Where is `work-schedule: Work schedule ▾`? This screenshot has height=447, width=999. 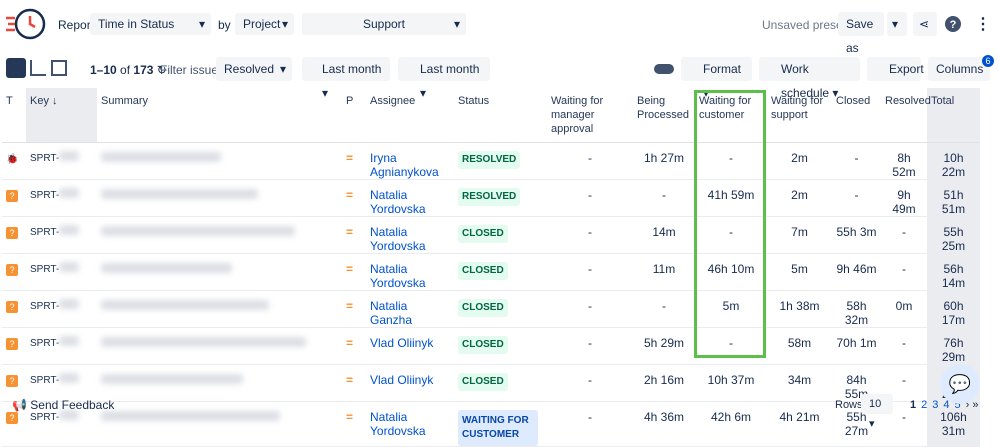
work-schedule: Work schedule ▾ is located at coordinates (809, 78).